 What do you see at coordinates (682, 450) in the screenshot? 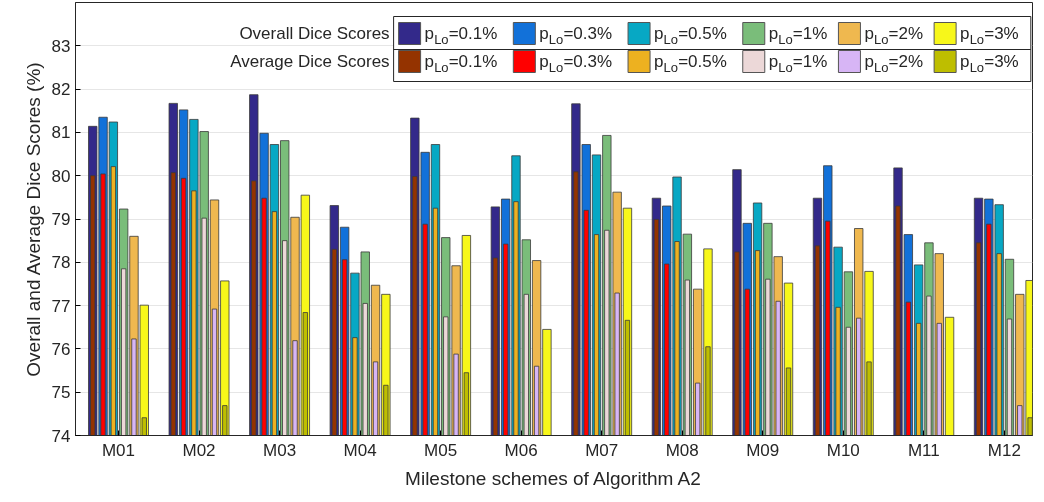
I see `x-tick-label: M08` at bounding box center [682, 450].